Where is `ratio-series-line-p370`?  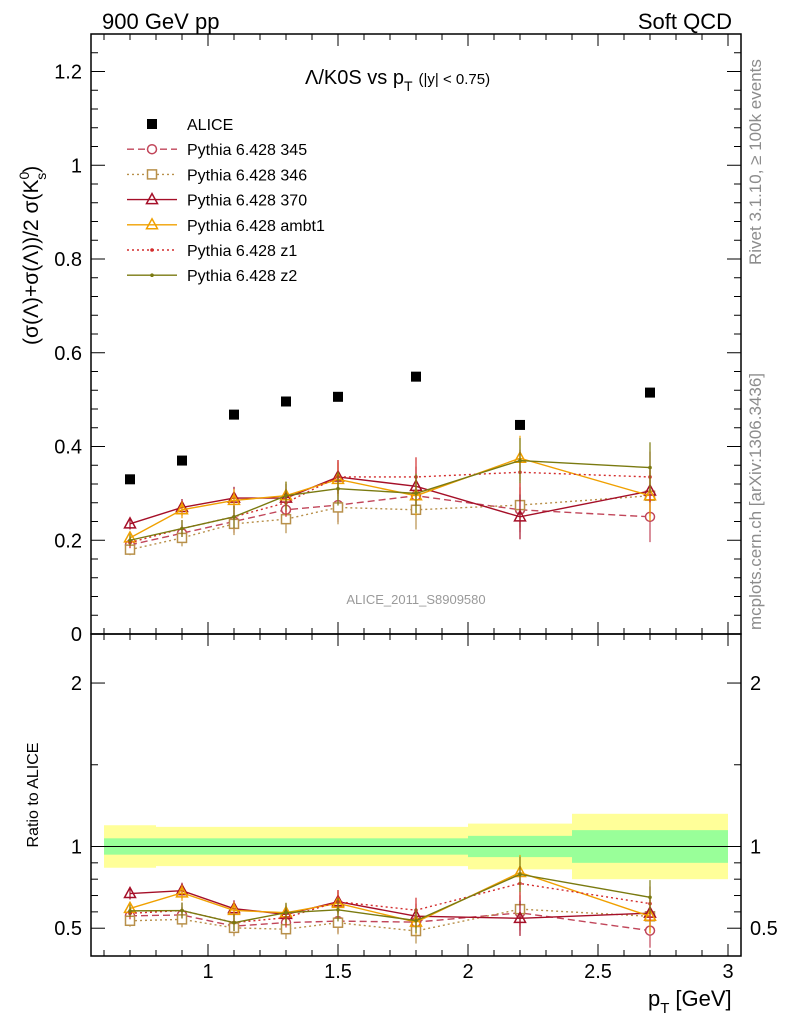
ratio-series-line-p370 is located at coordinates (390, 904).